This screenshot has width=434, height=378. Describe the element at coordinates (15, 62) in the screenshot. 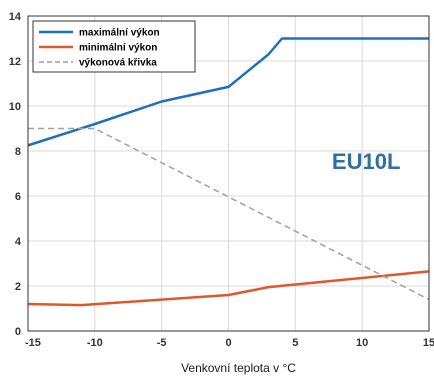

I see `y-tick-label: 12` at that location.